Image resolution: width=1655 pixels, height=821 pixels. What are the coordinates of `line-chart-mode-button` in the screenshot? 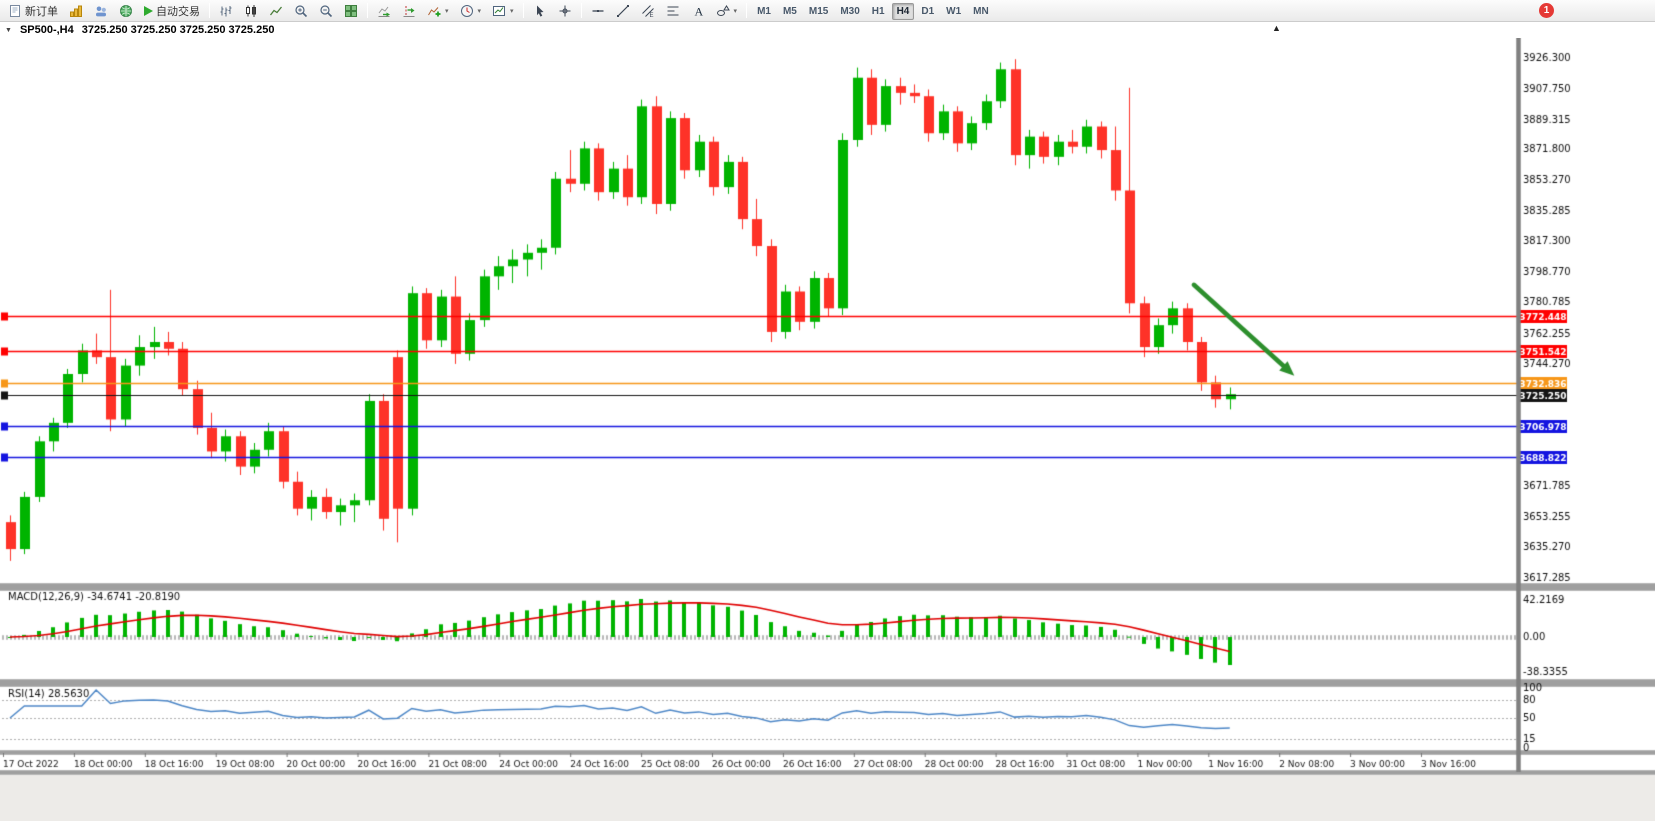 It's located at (276, 10).